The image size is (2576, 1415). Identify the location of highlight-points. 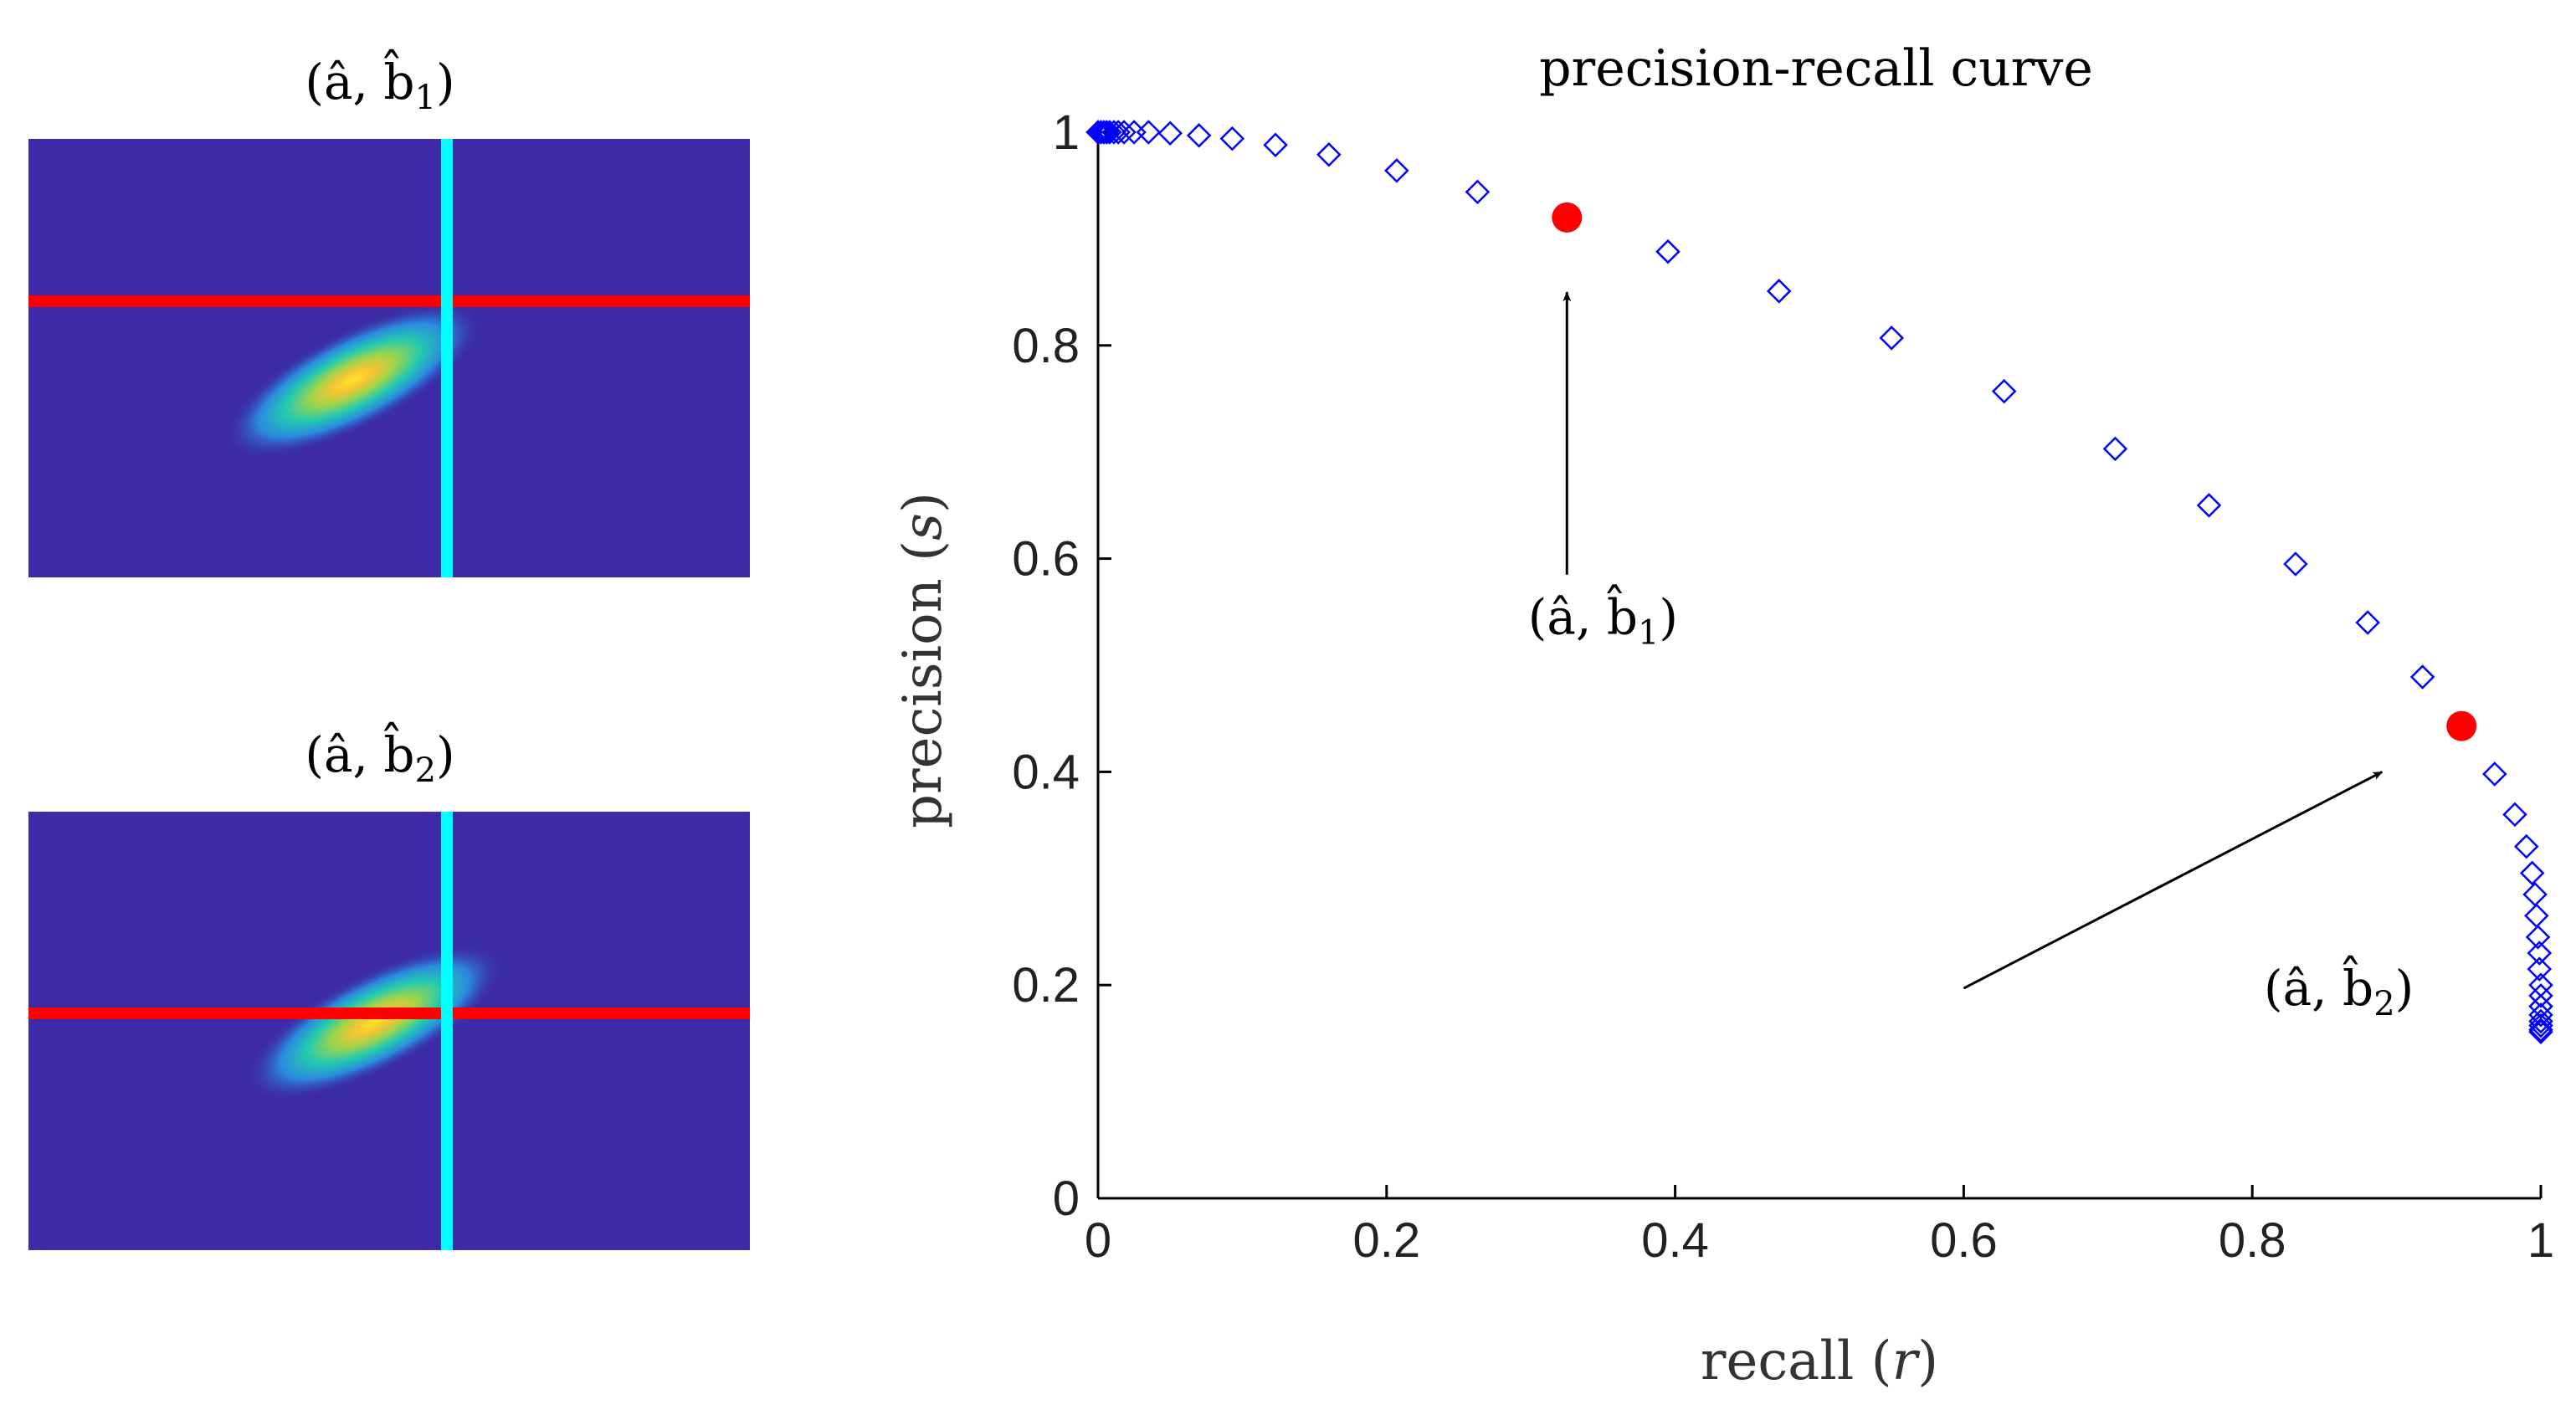
(2014, 471).